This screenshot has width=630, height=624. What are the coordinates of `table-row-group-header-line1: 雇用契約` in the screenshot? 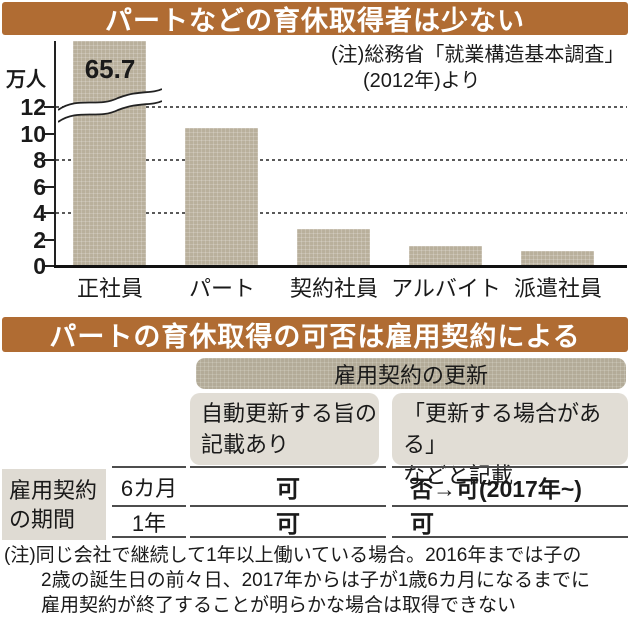 It's located at (53, 490).